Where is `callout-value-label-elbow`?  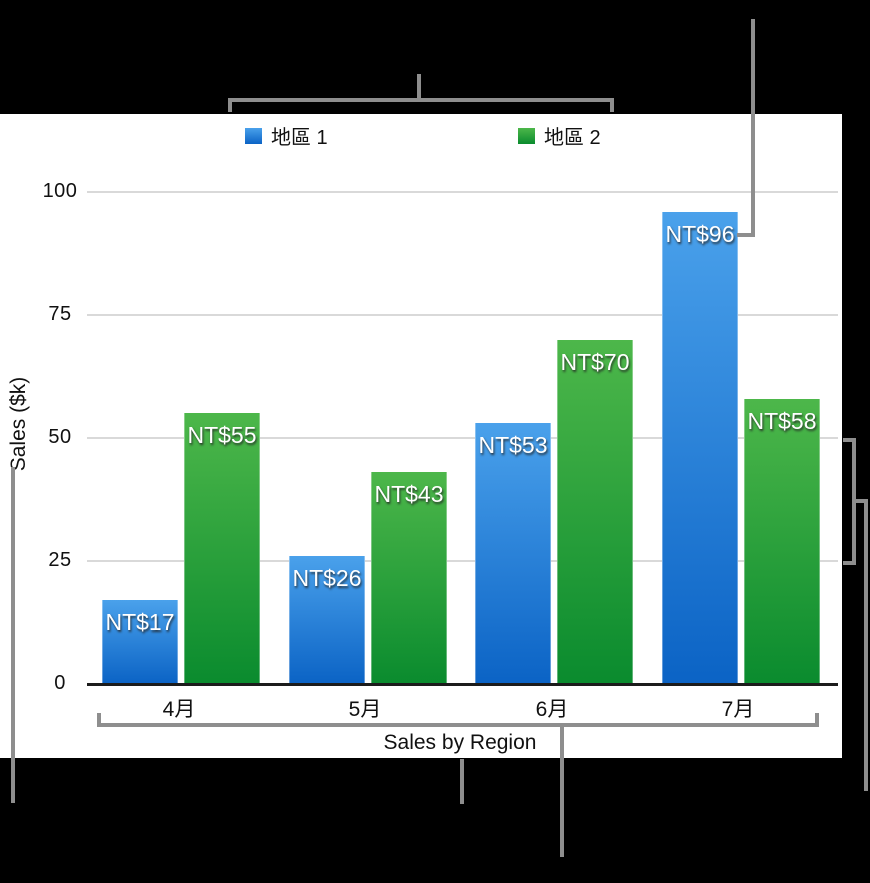 callout-value-label-elbow is located at coordinates (746, 235).